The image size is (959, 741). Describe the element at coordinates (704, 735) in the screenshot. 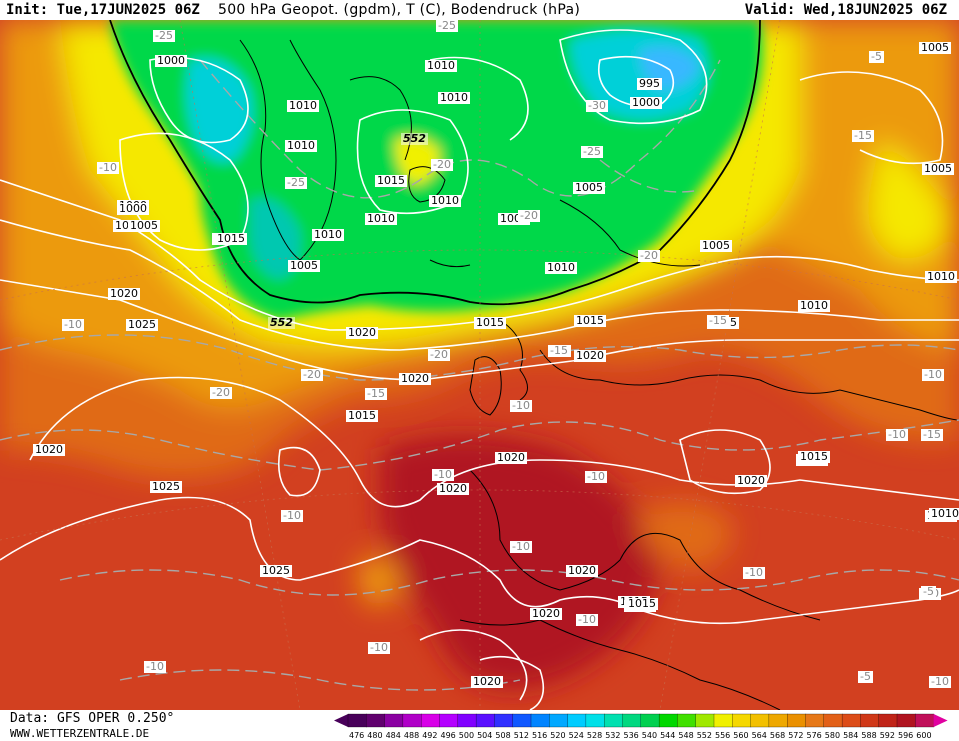

I see `legend-tick-label: 552` at that location.